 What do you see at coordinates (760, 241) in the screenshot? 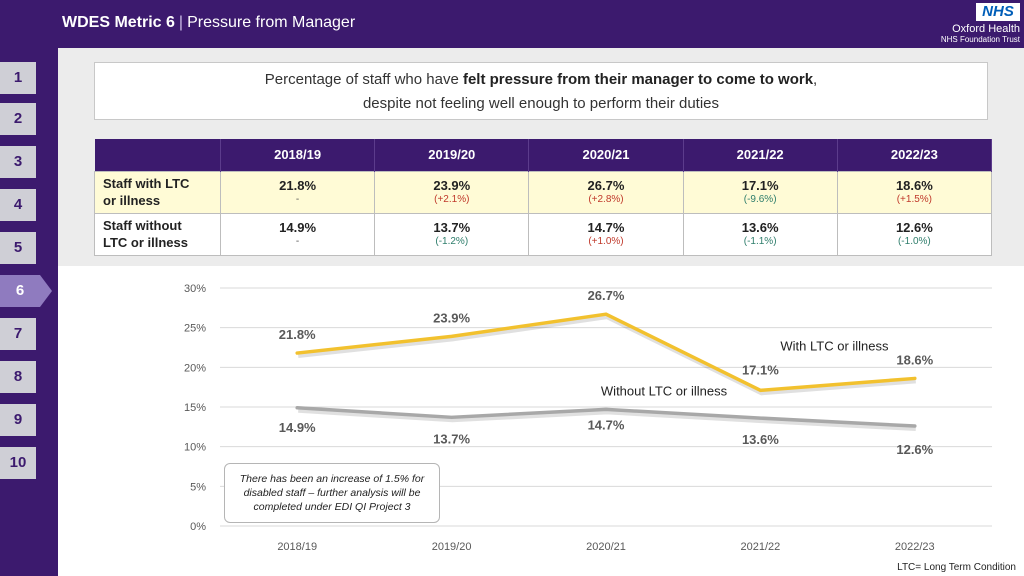
I see `cell-change: (-1.1%)` at bounding box center [760, 241].